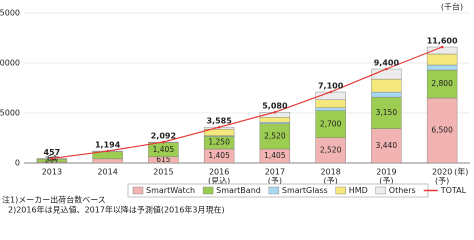 This screenshot has height=240, width=474. I want to click on x-tick-label: 2013, so click(52, 172).